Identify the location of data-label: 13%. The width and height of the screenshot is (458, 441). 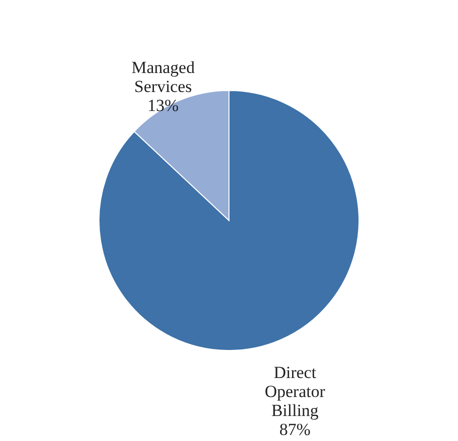
(163, 106).